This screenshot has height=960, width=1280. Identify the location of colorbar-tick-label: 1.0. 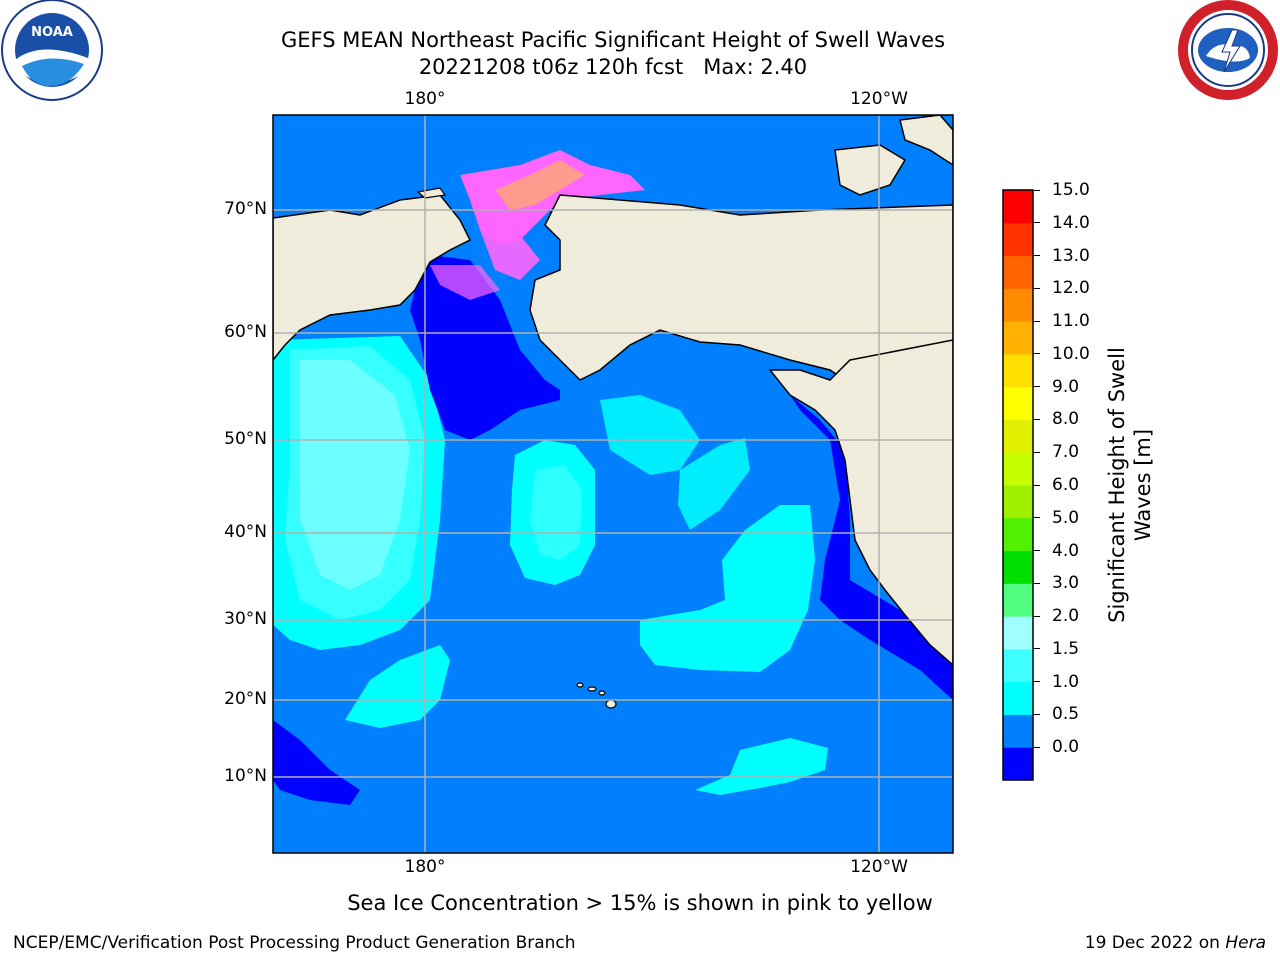
(1066, 681).